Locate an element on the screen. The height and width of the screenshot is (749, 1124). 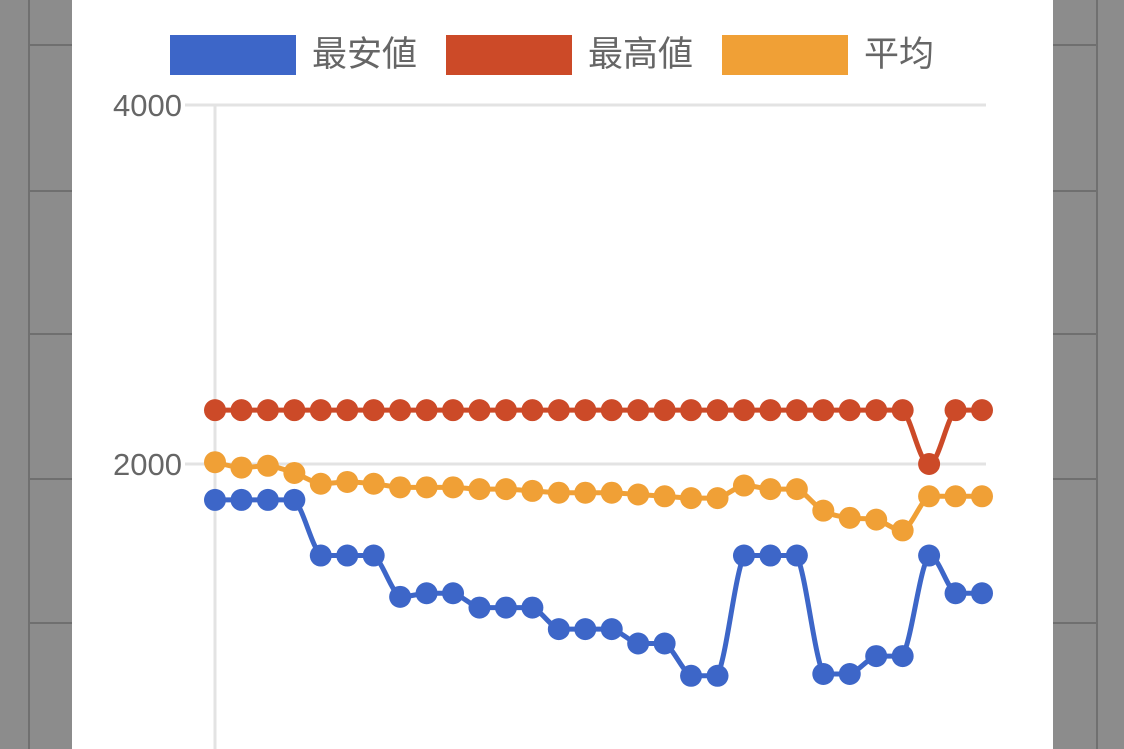
y-axis: 2000 4000 is located at coordinates (147, 285).